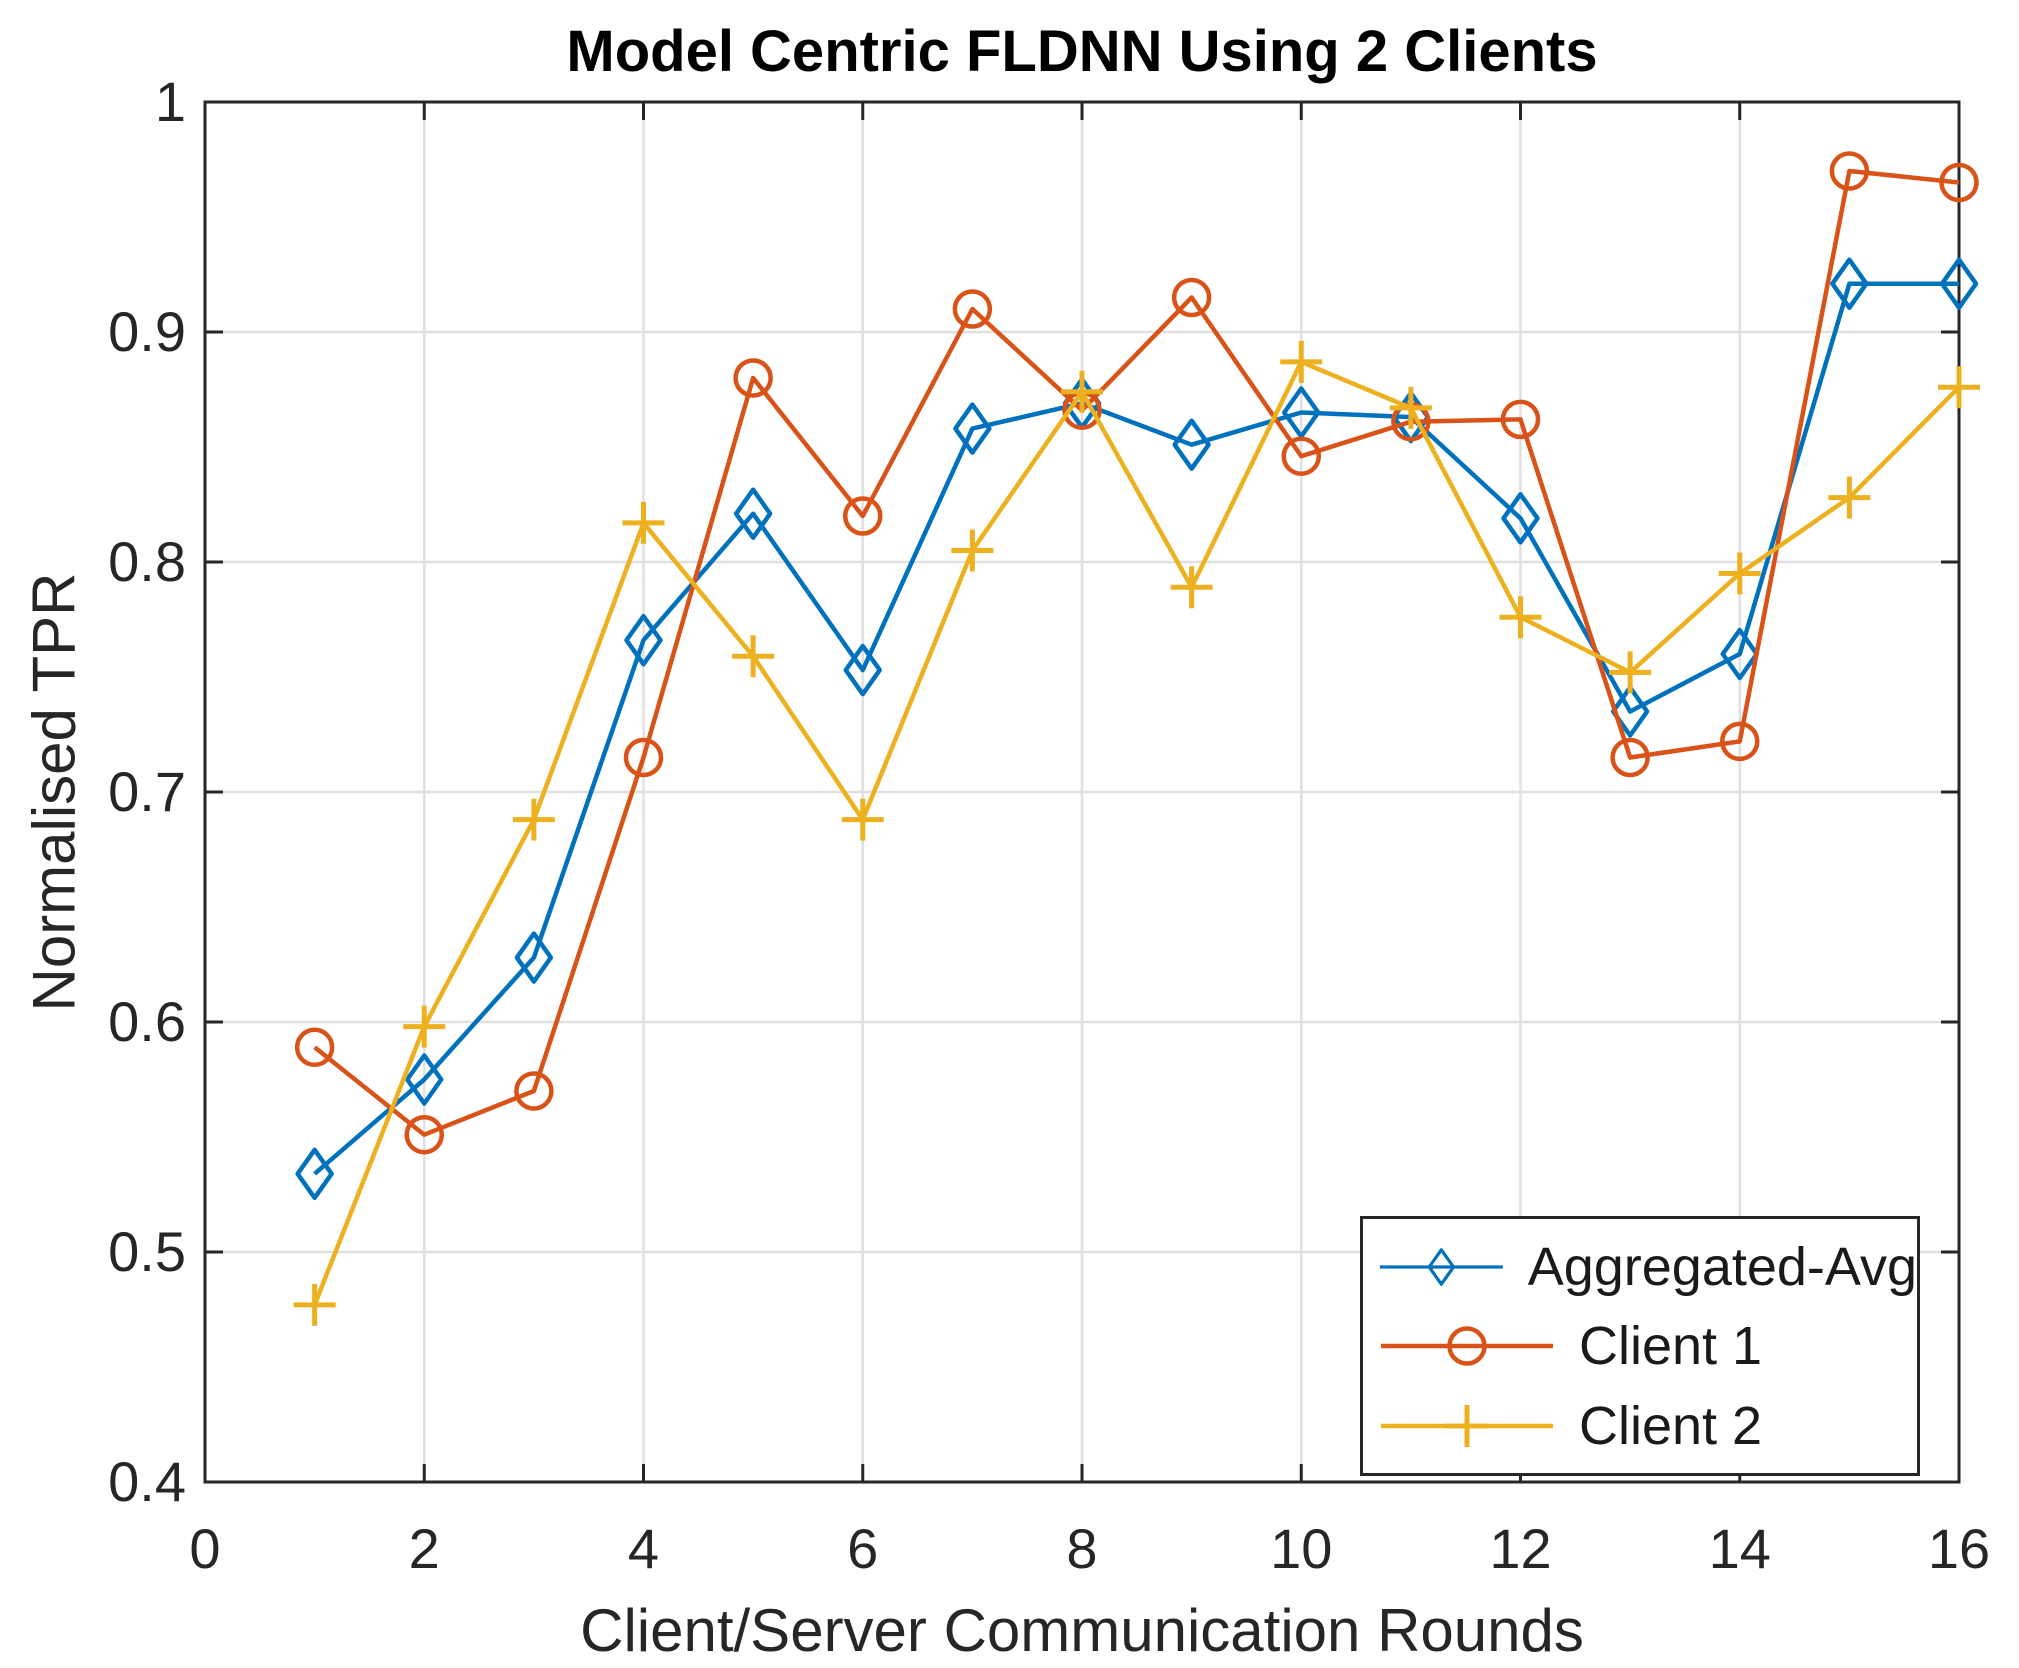  I want to click on y-tick-label: 0.9, so click(147, 331).